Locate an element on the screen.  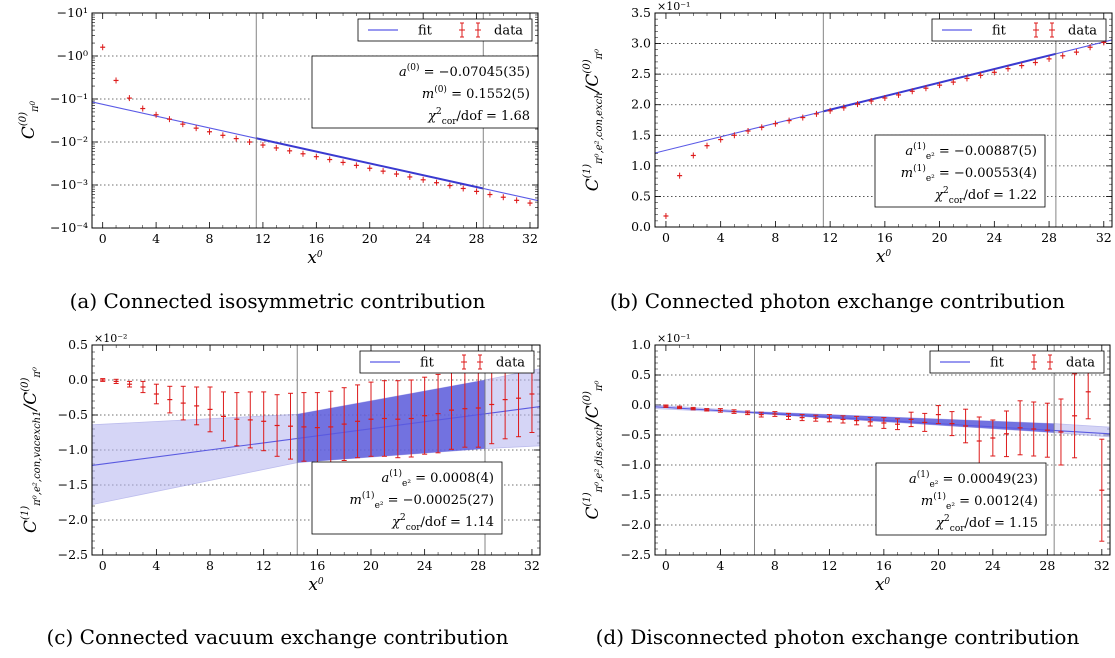
y-tick-label: 1.5 is located at coordinates (641, 134).